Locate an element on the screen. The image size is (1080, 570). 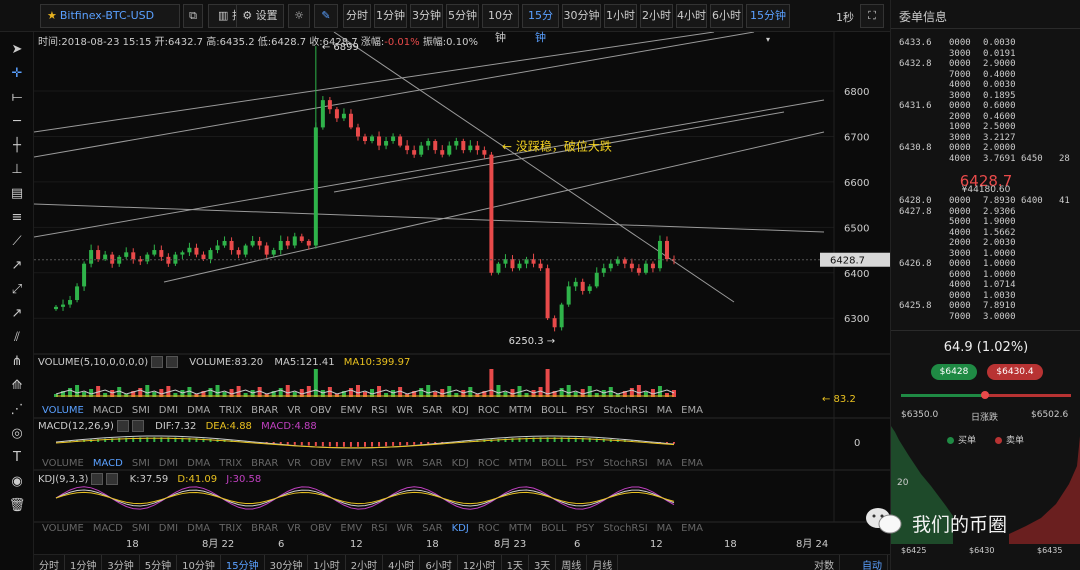
ask-row: 3000 0.1895 is located at coordinates (979, 96).